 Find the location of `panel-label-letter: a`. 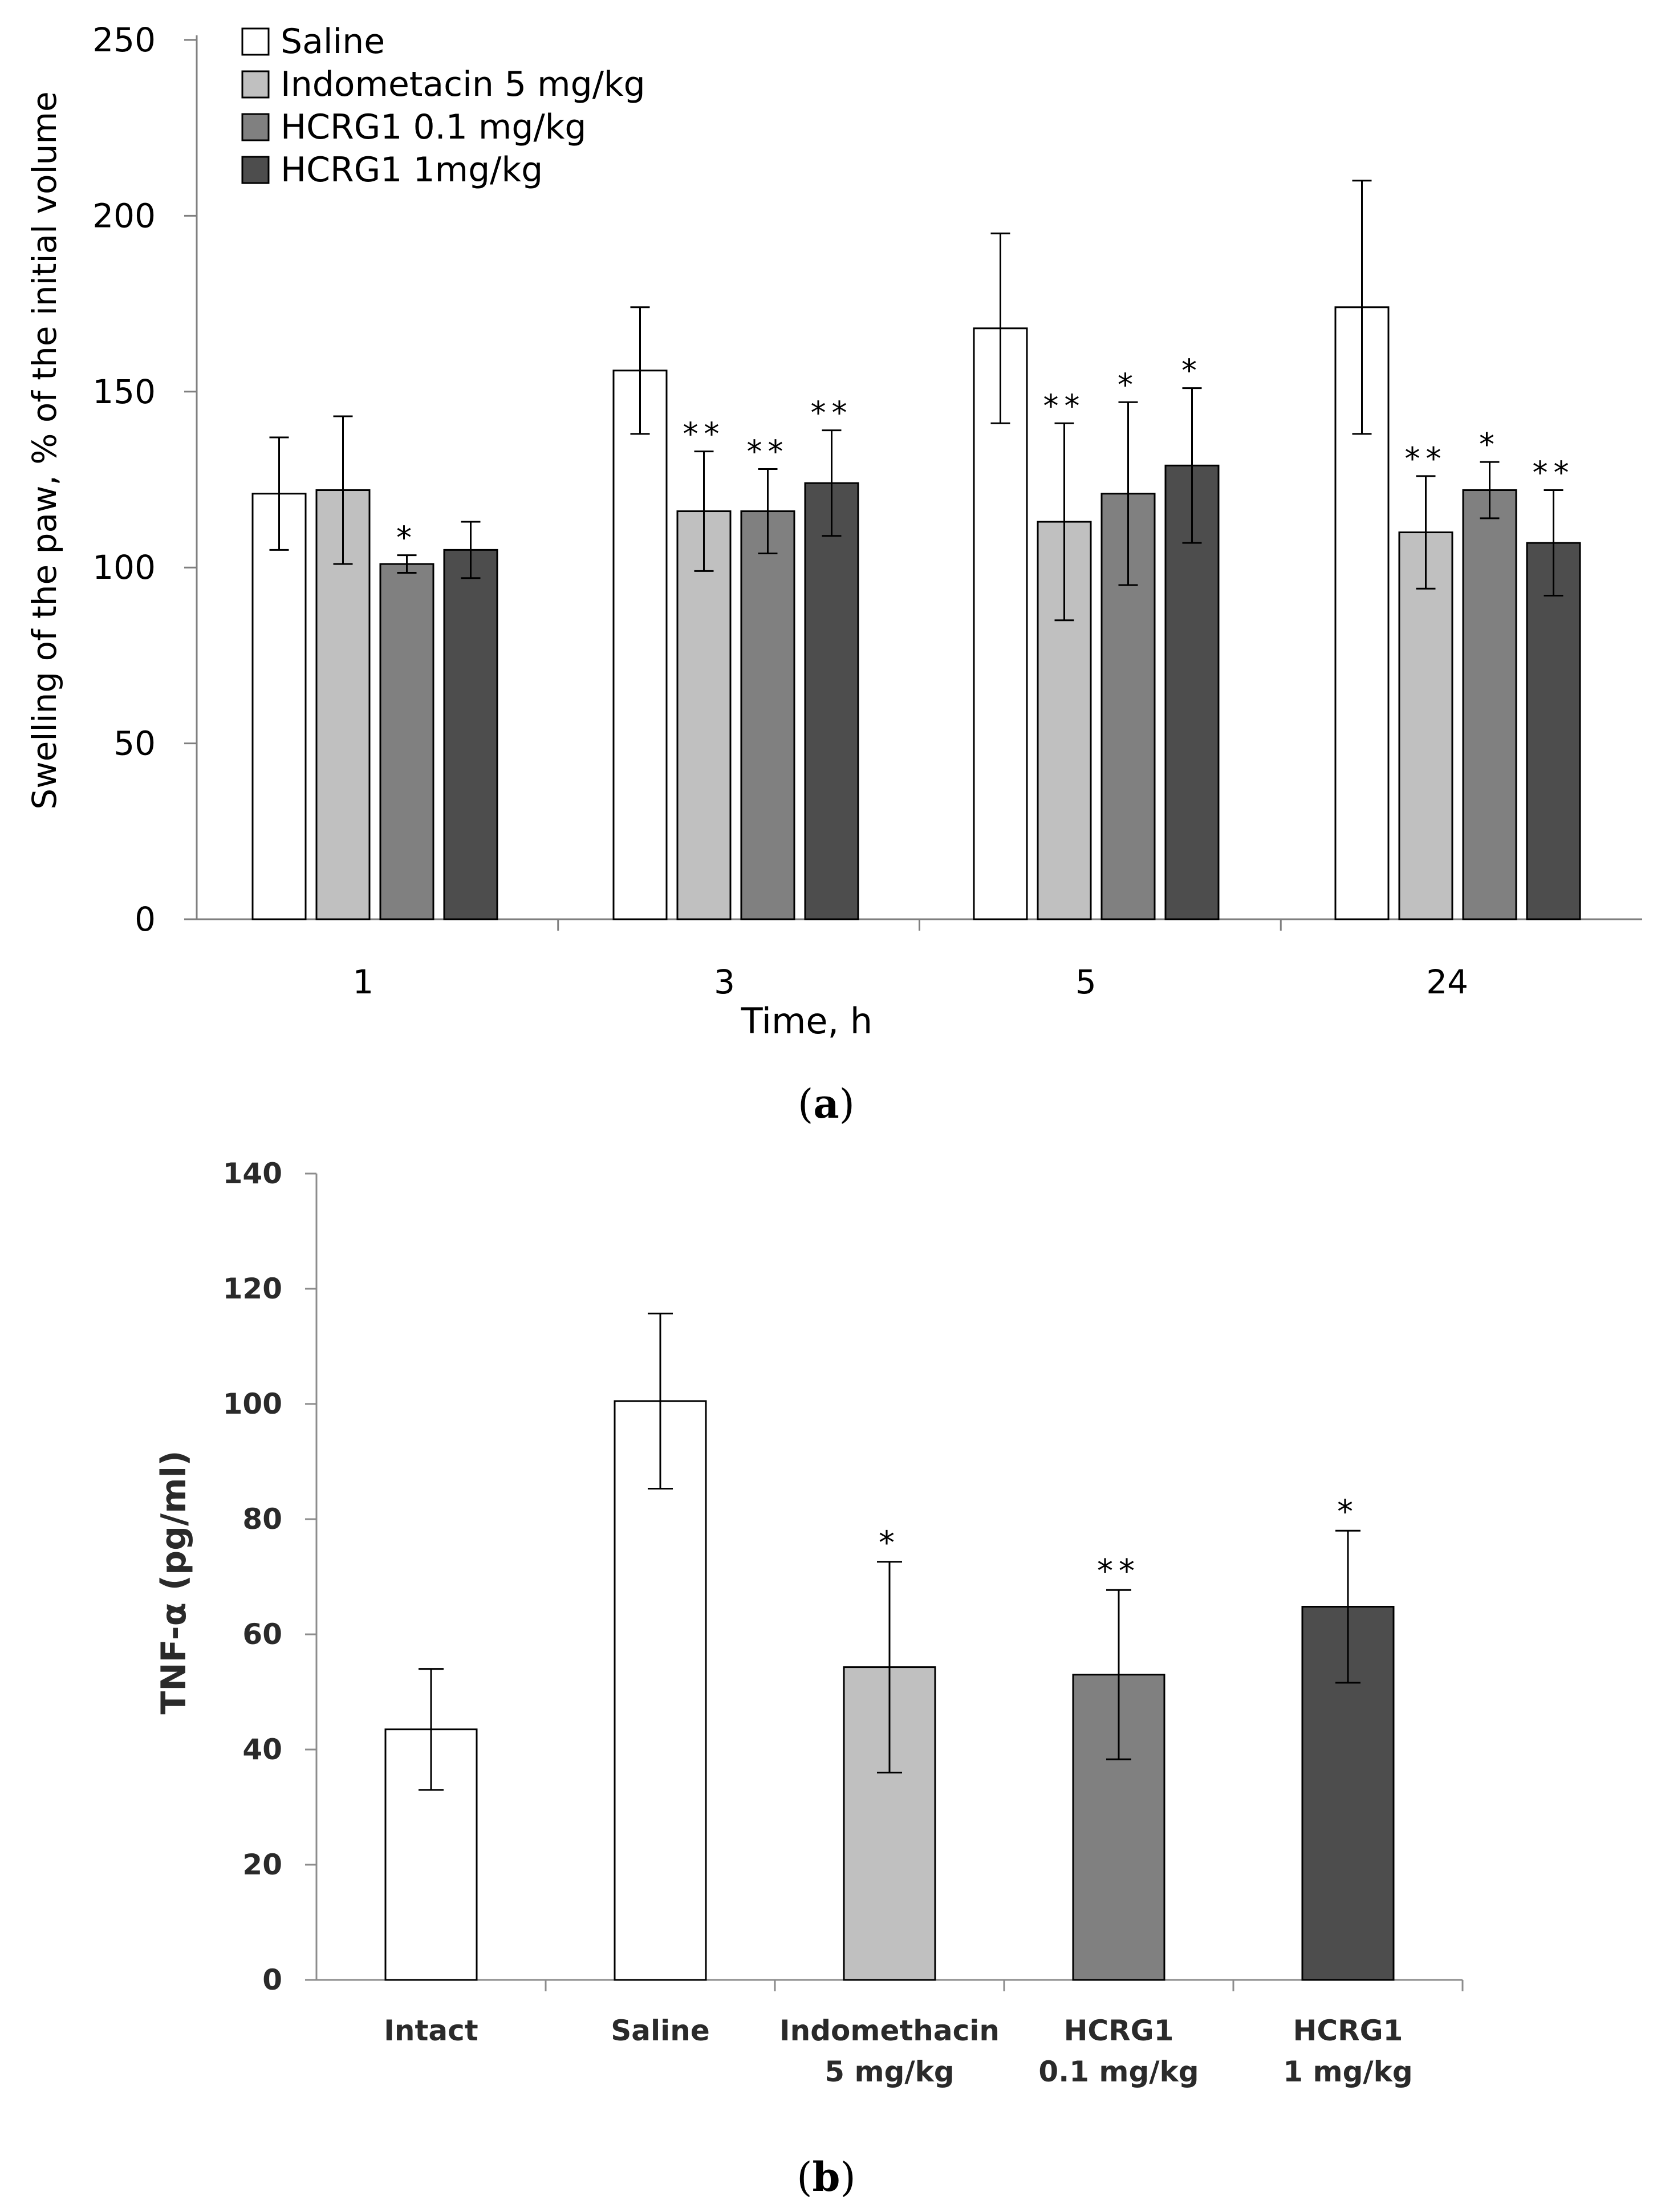

panel-label-letter: a is located at coordinates (826, 1103).